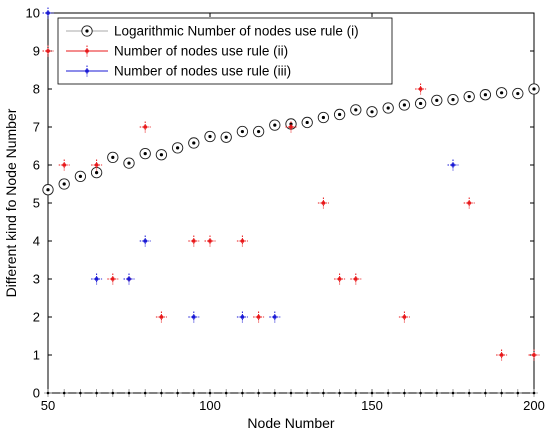 Image resolution: width=550 pixels, height=436 pixels. I want to click on x-tick-label: 50, so click(48, 405).